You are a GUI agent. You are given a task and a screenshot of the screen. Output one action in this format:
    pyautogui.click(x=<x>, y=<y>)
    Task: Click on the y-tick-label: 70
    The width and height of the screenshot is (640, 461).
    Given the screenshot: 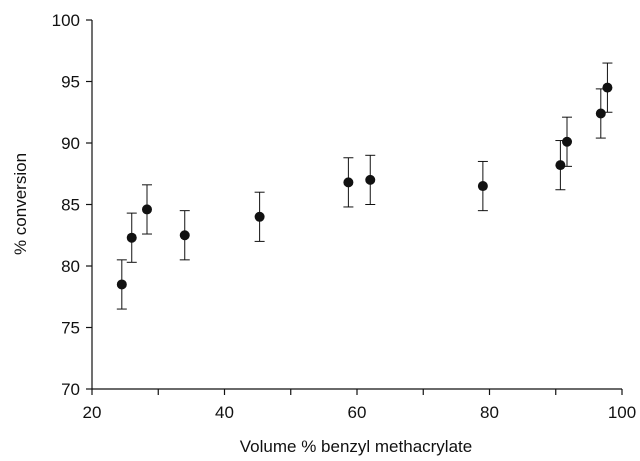 What is the action you would take?
    pyautogui.click(x=70, y=389)
    